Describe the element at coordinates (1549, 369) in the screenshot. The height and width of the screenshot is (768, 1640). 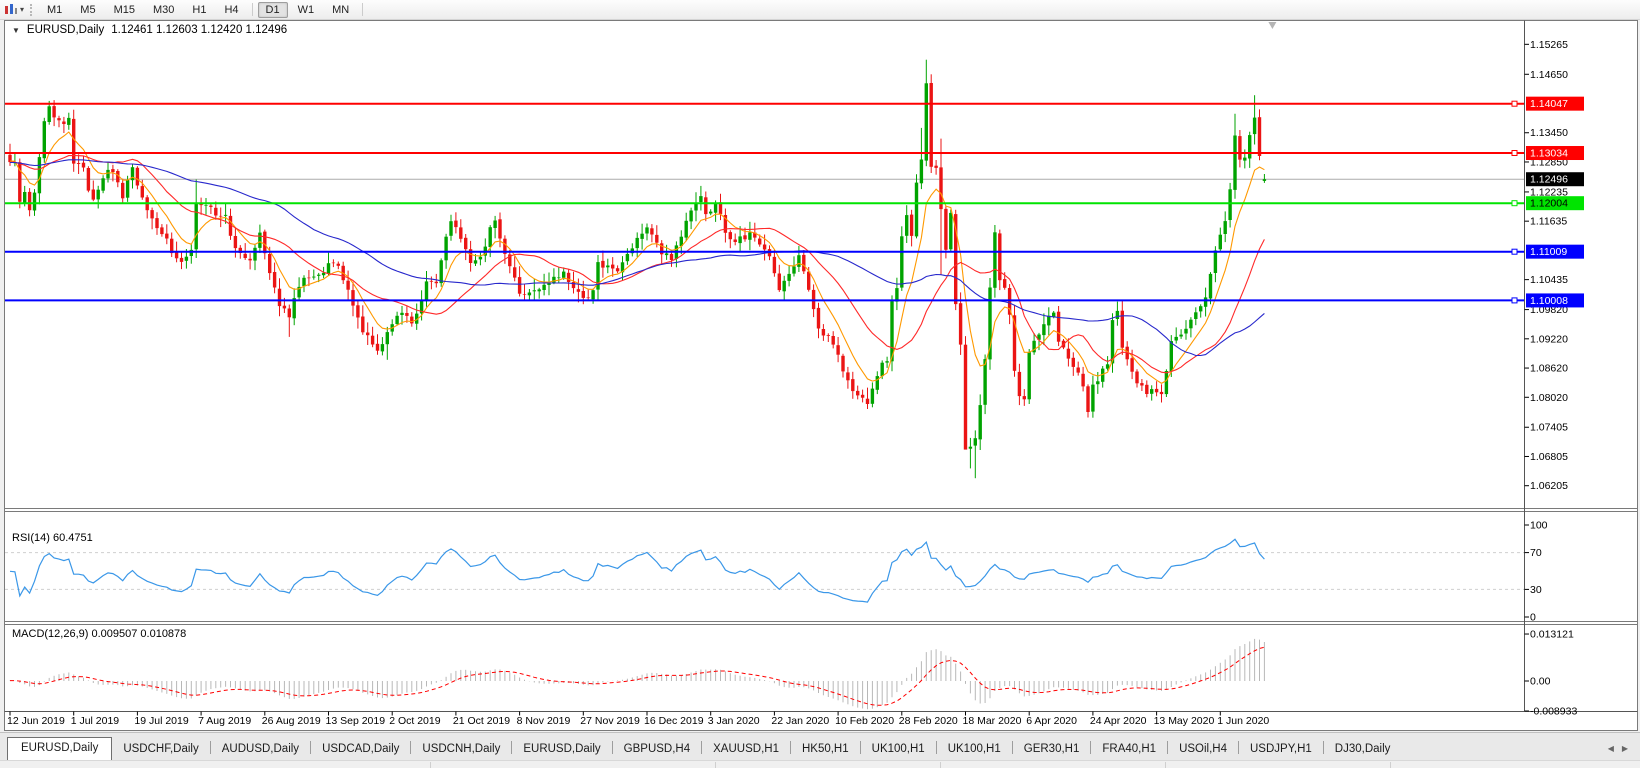
I see `price-axis-tick: 1.08620` at that location.